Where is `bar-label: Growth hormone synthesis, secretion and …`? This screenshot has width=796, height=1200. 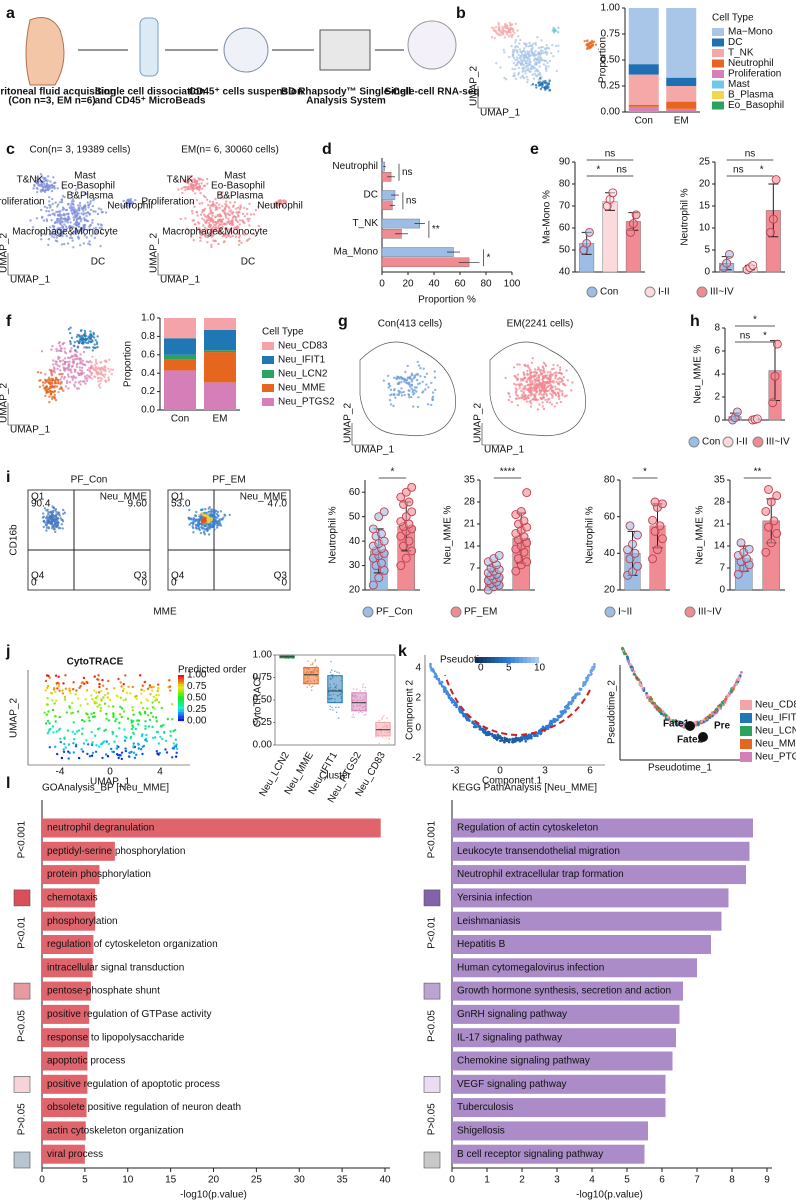 bar-label: Growth hormone synthesis, secretion and … is located at coordinates (564, 991).